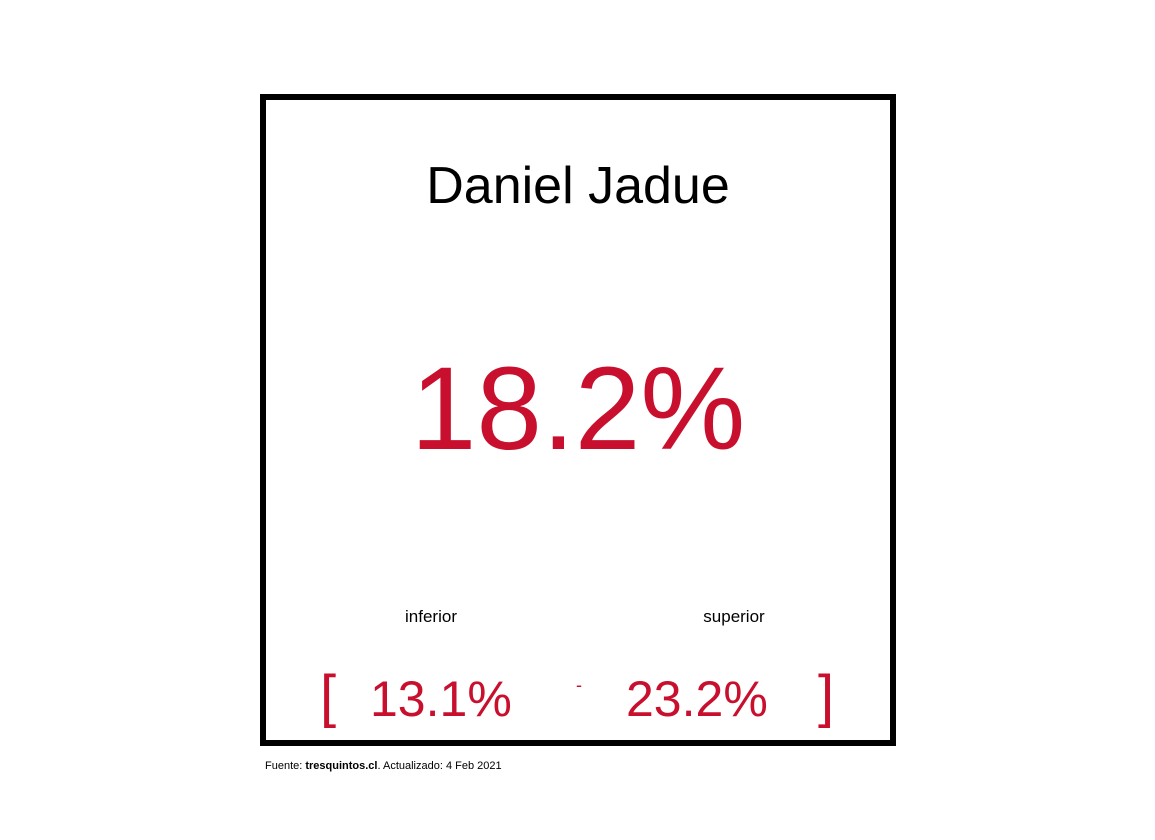 This screenshot has height=840, width=1155. What do you see at coordinates (697, 699) in the screenshot?
I see `upper-bound-value: 23.2%` at bounding box center [697, 699].